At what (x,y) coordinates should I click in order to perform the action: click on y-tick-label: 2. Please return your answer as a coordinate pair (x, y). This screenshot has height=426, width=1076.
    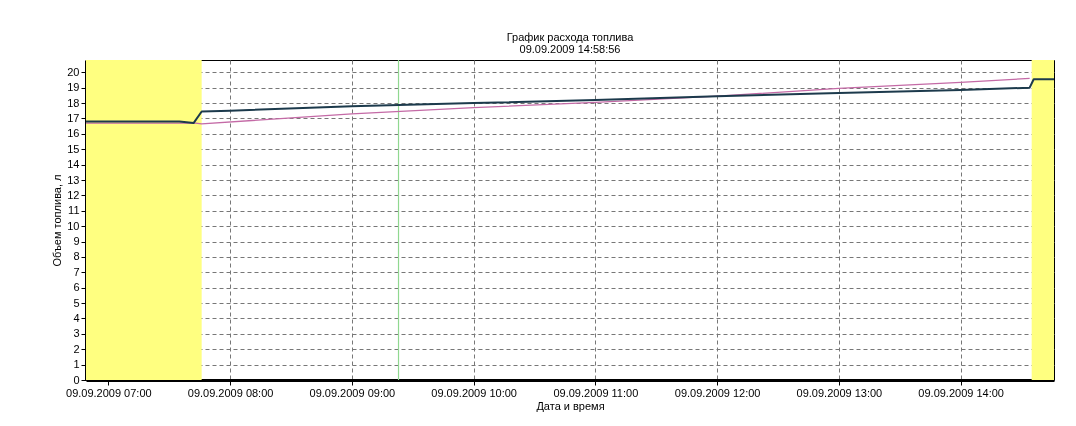
    Looking at the image, I should click on (76, 348).